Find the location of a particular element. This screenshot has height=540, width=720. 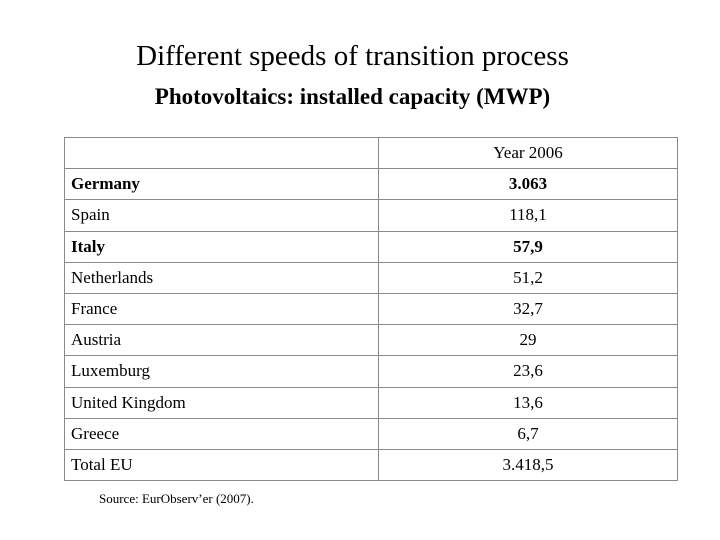

country-cell: Austria is located at coordinates (221, 340).